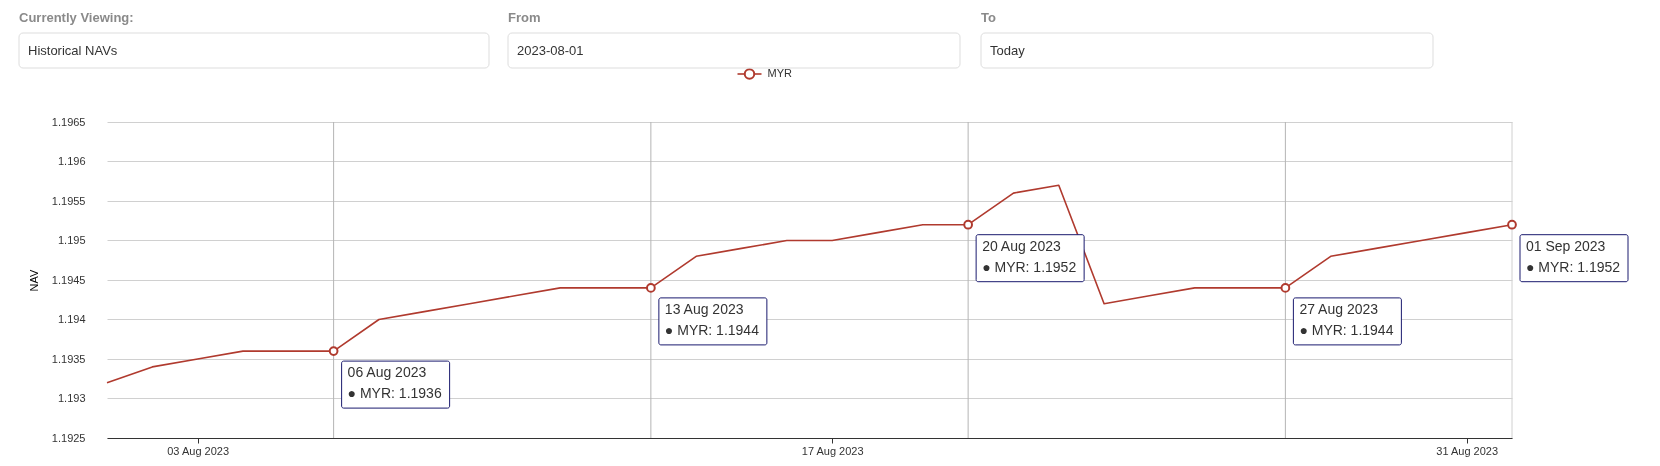 Image resolution: width=1660 pixels, height=466 pixels. I want to click on legend-label: MYR, so click(779, 73).